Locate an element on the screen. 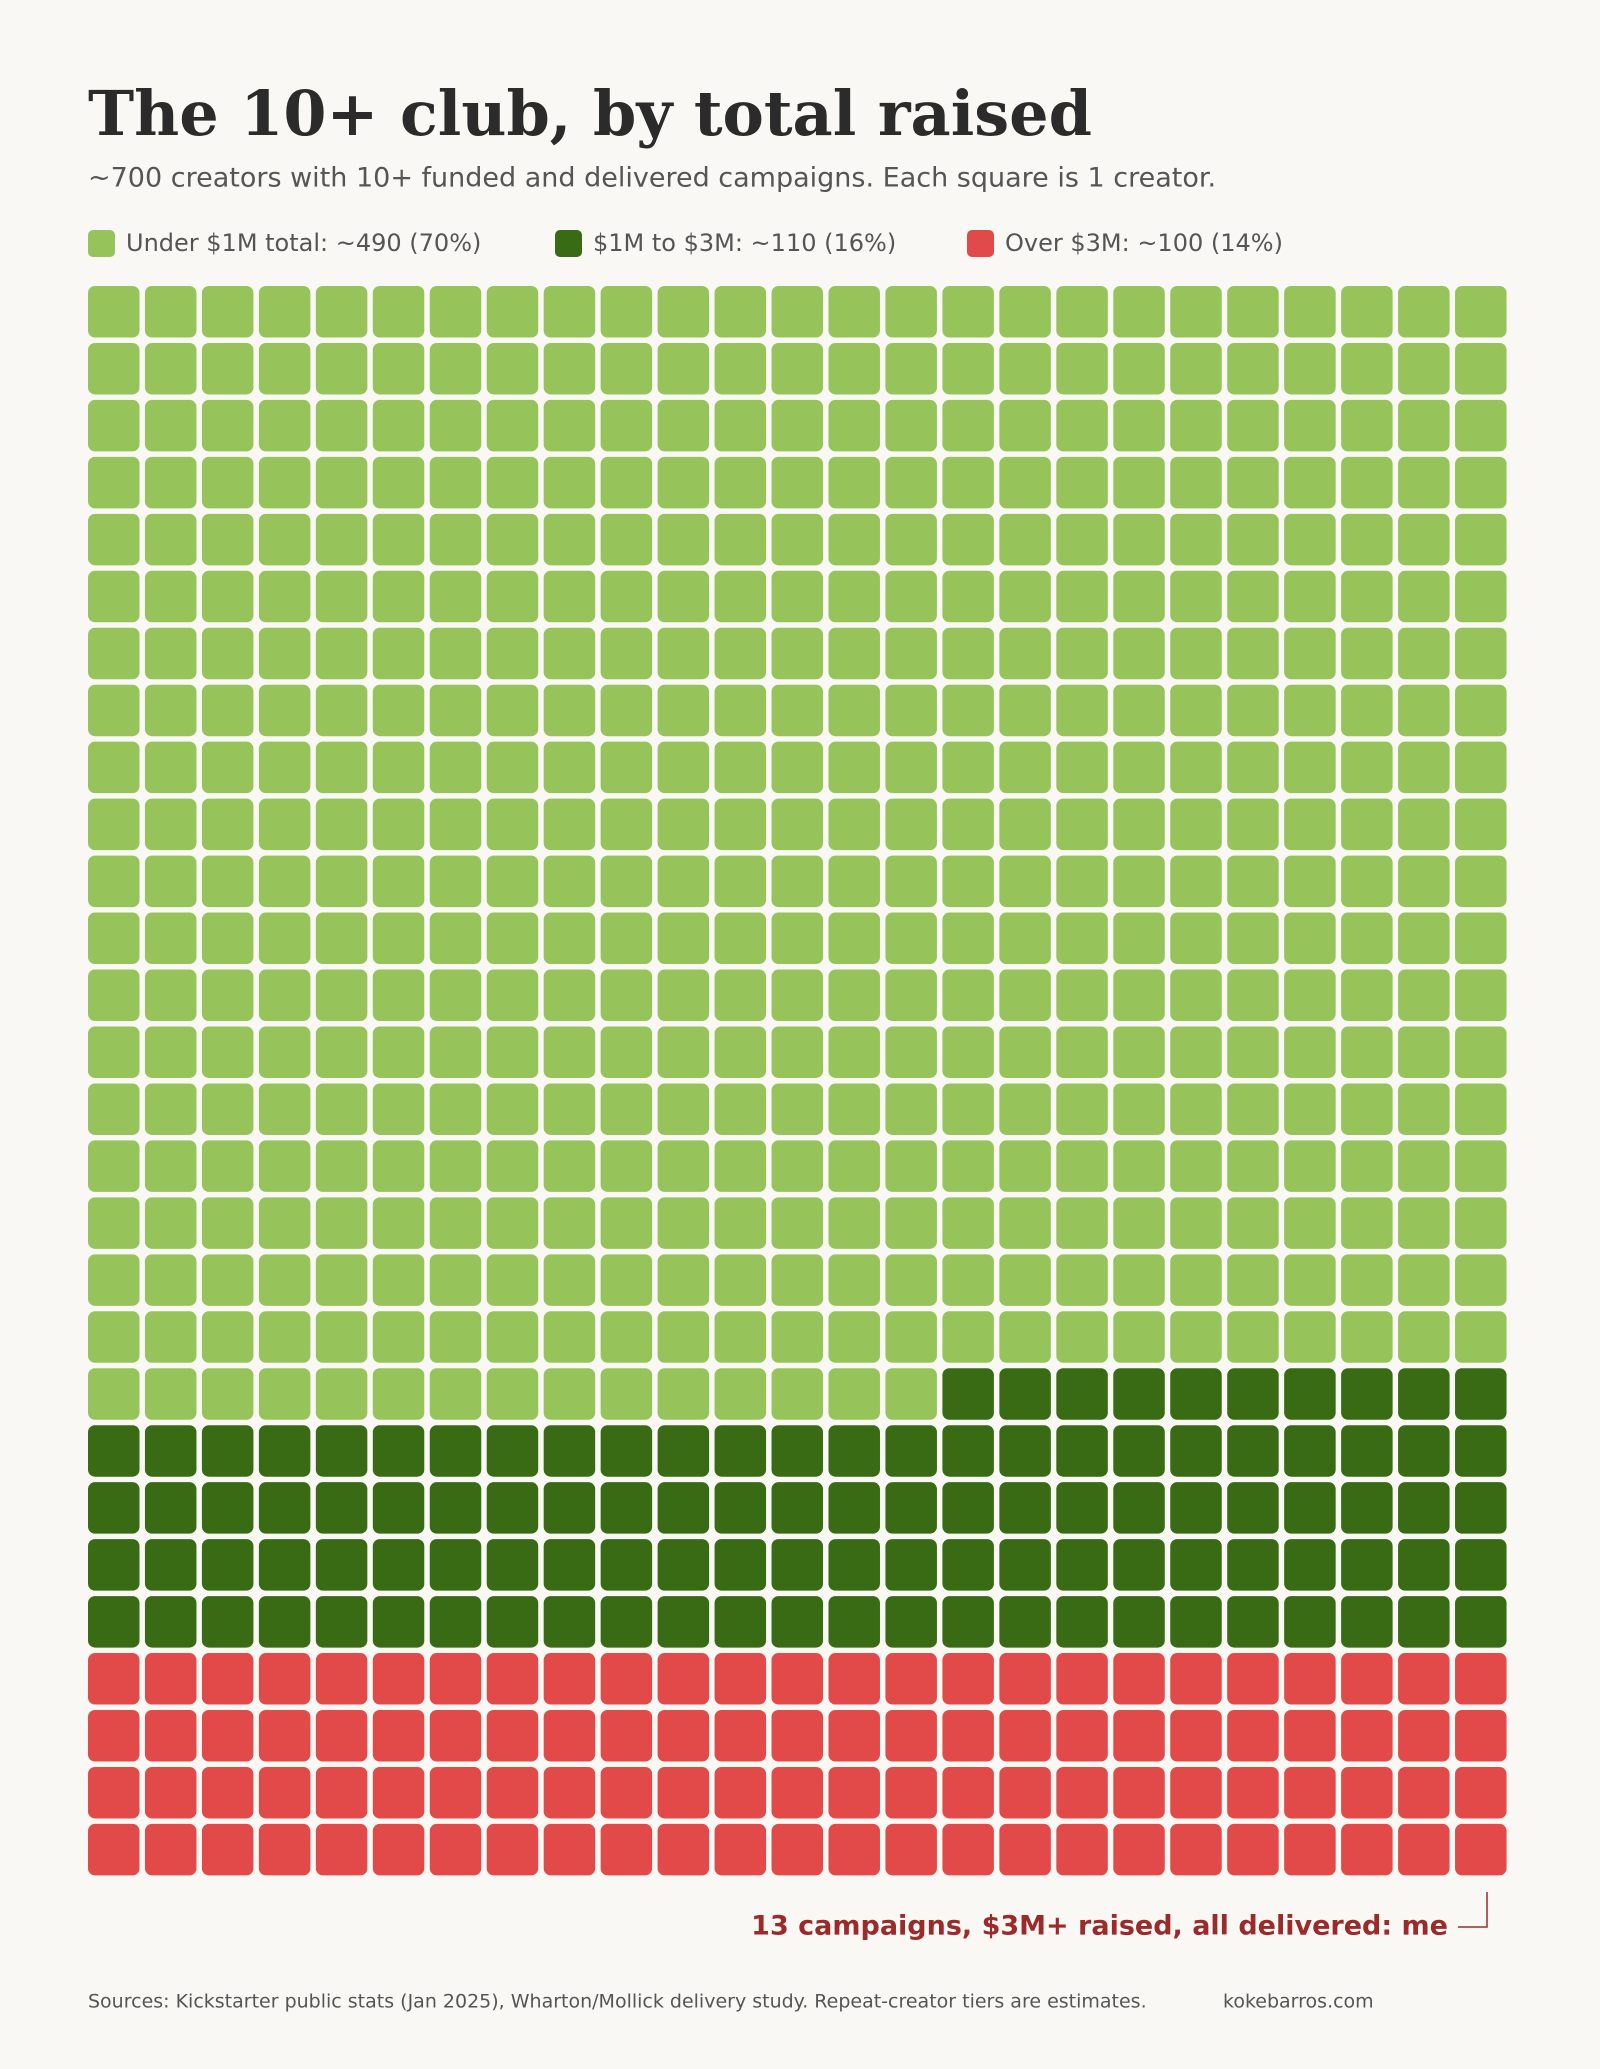  legend-label: Under $1M total: ~490 (70%) is located at coordinates (303, 243).